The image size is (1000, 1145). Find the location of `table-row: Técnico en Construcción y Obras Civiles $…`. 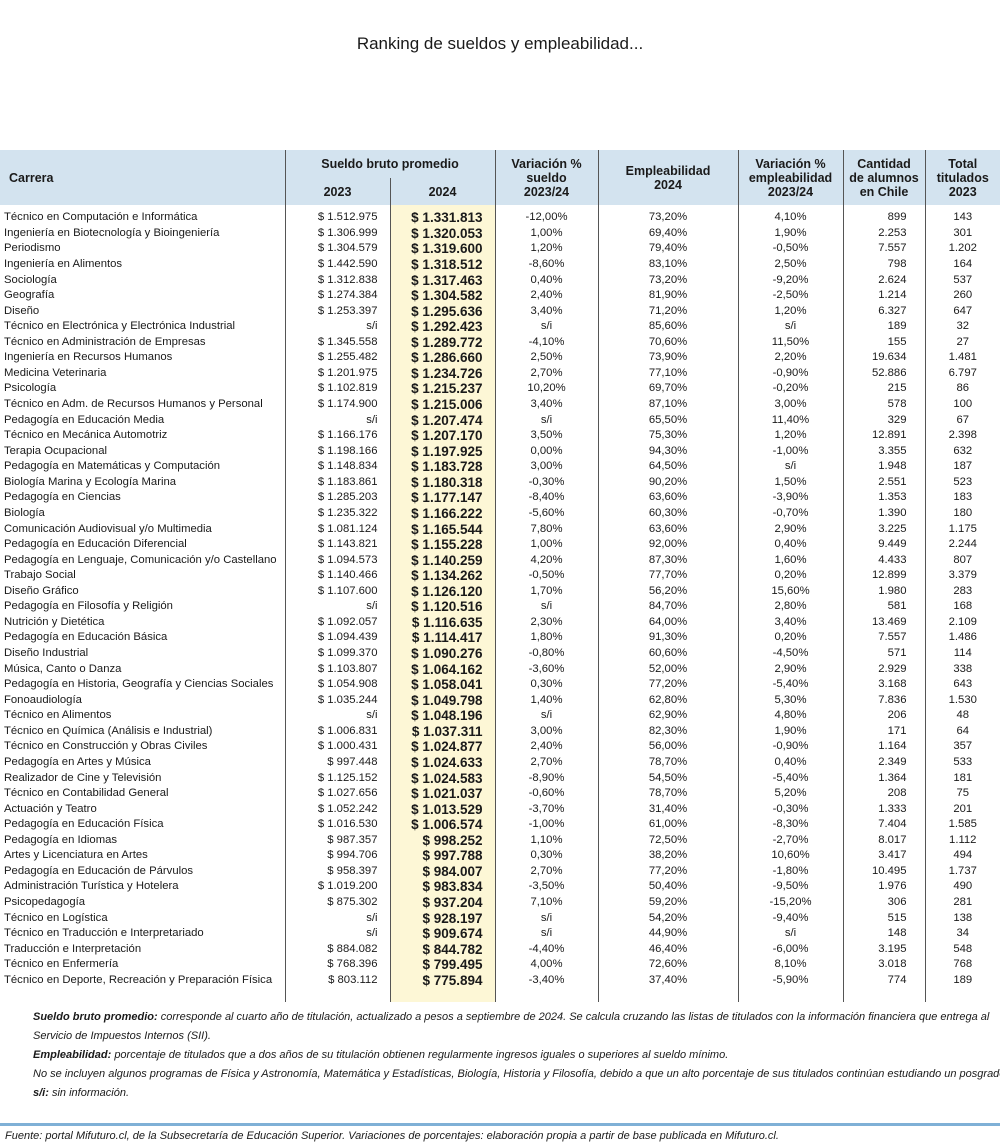

table-row: Técnico en Construcción y Obras Civiles $… is located at coordinates (500, 747).